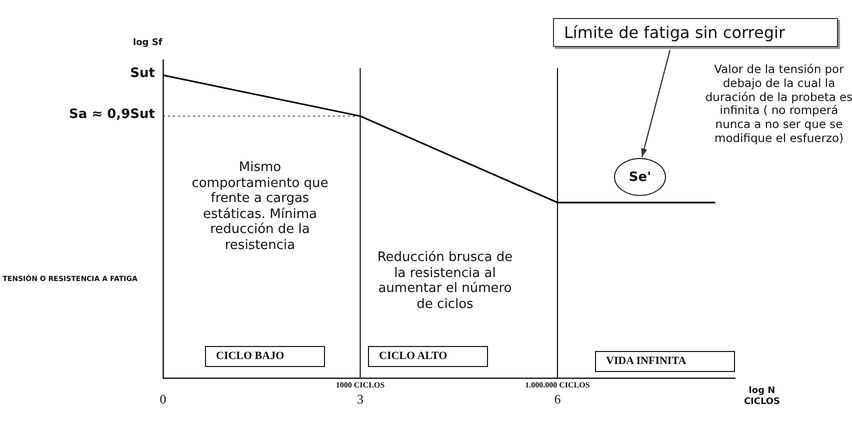 This screenshot has width=852, height=432. What do you see at coordinates (142, 74) in the screenshot?
I see `annotation: Sut` at bounding box center [142, 74].